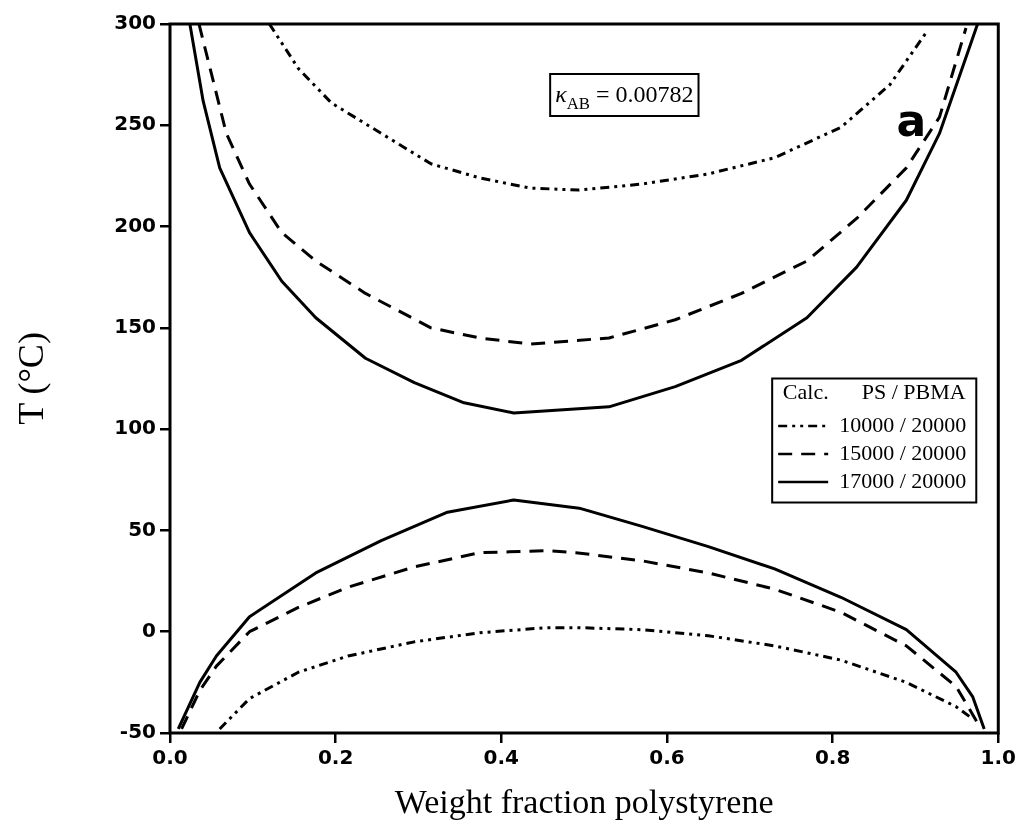  Describe the element at coordinates (135, 326) in the screenshot. I see `y-tick-label: 150` at that location.